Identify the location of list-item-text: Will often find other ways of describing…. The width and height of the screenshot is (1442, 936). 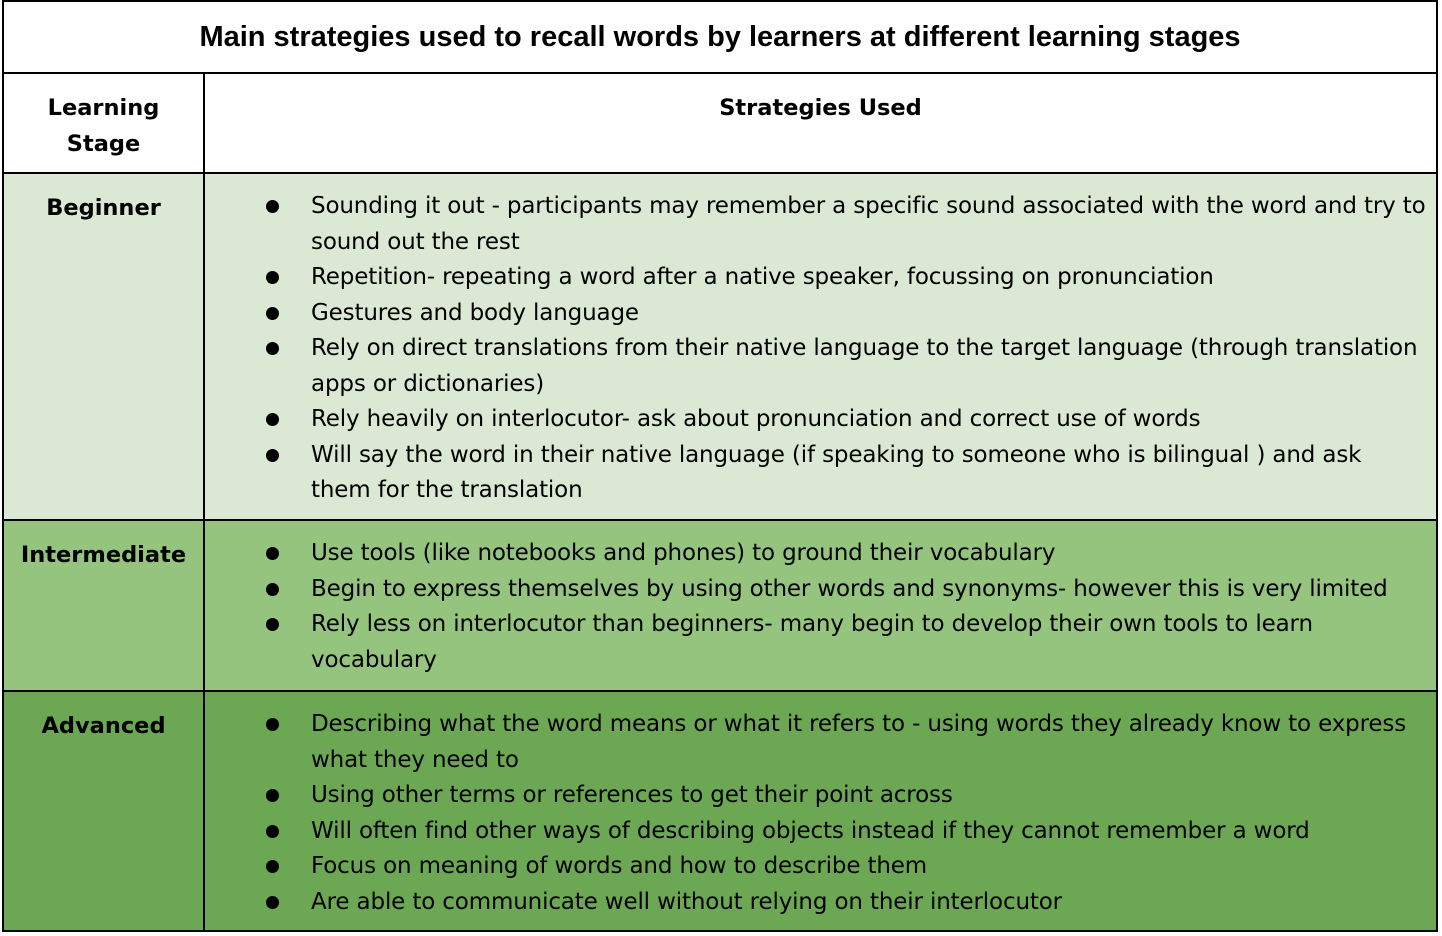
(810, 830).